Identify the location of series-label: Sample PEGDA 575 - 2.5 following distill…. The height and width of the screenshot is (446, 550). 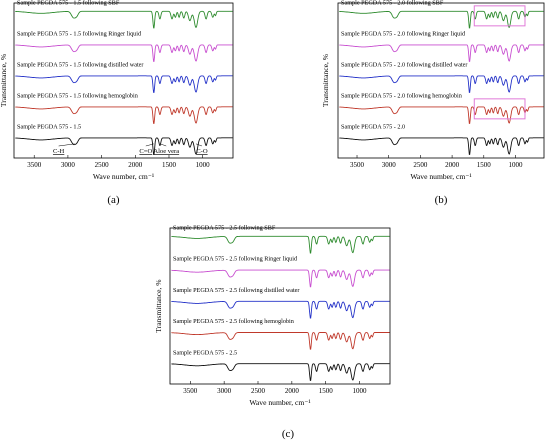
(236, 290).